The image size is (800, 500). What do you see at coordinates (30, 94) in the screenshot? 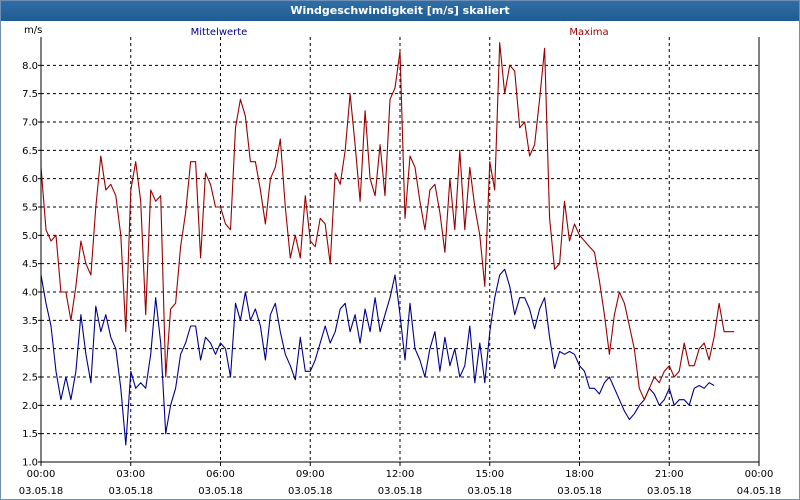
I see `y-tick-label: 7.5` at bounding box center [30, 94].